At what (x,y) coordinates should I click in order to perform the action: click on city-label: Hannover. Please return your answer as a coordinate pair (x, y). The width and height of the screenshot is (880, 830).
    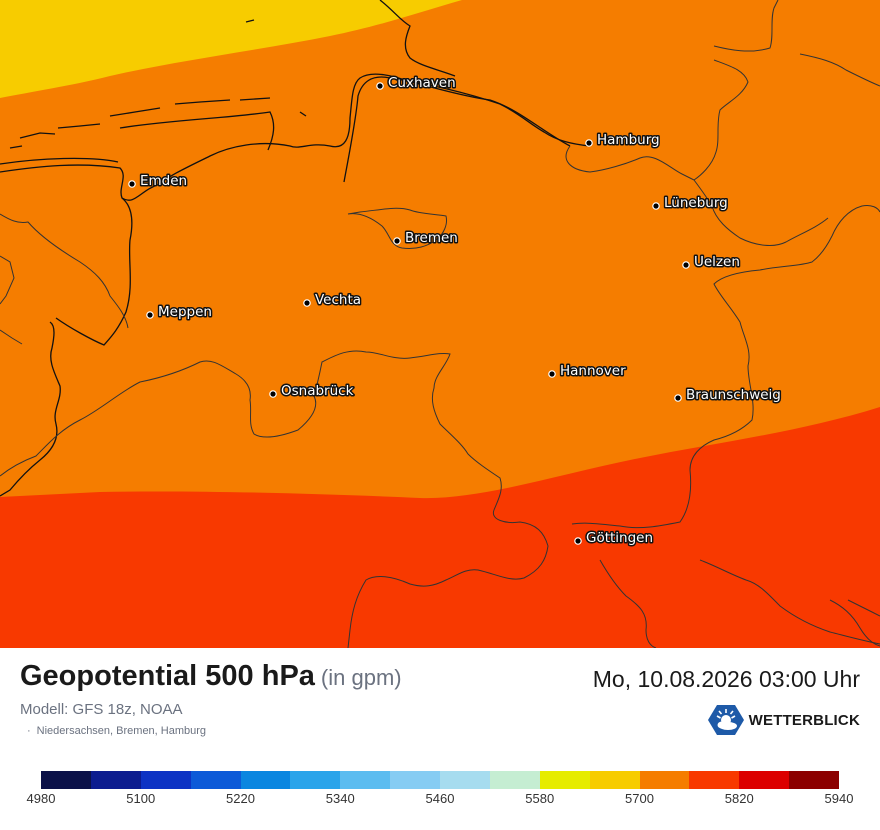
    Looking at the image, I should click on (593, 371).